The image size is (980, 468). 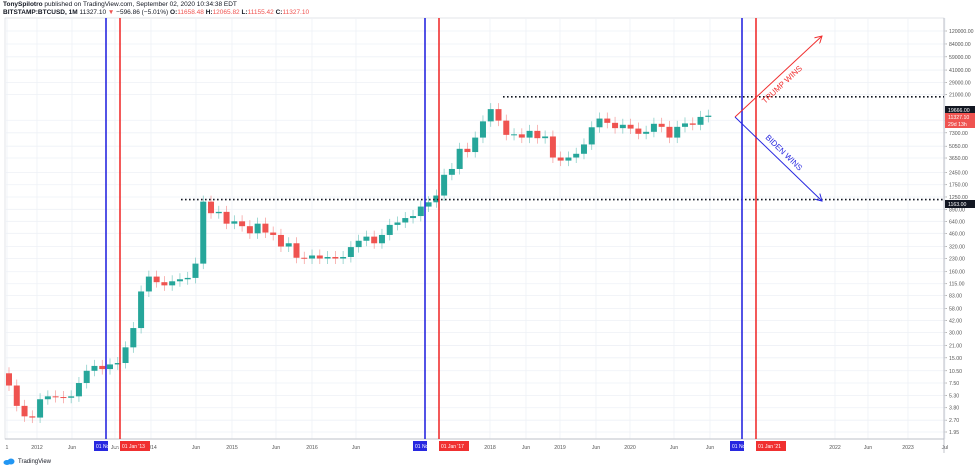 I want to click on cloud-icon, so click(x=9, y=461).